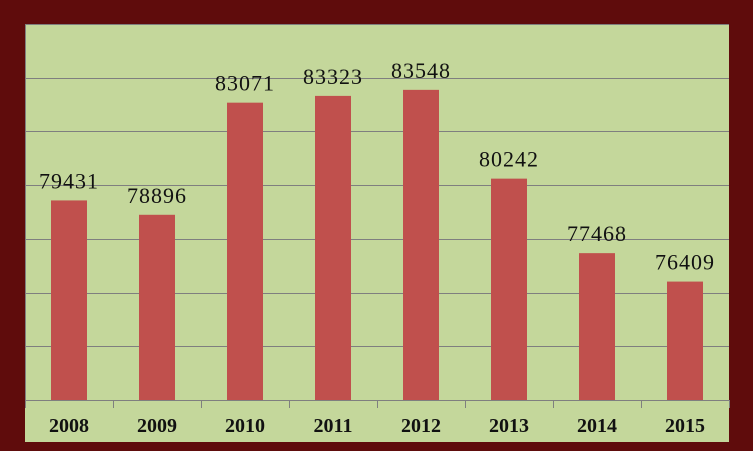  I want to click on bar-2015, so click(685, 340).